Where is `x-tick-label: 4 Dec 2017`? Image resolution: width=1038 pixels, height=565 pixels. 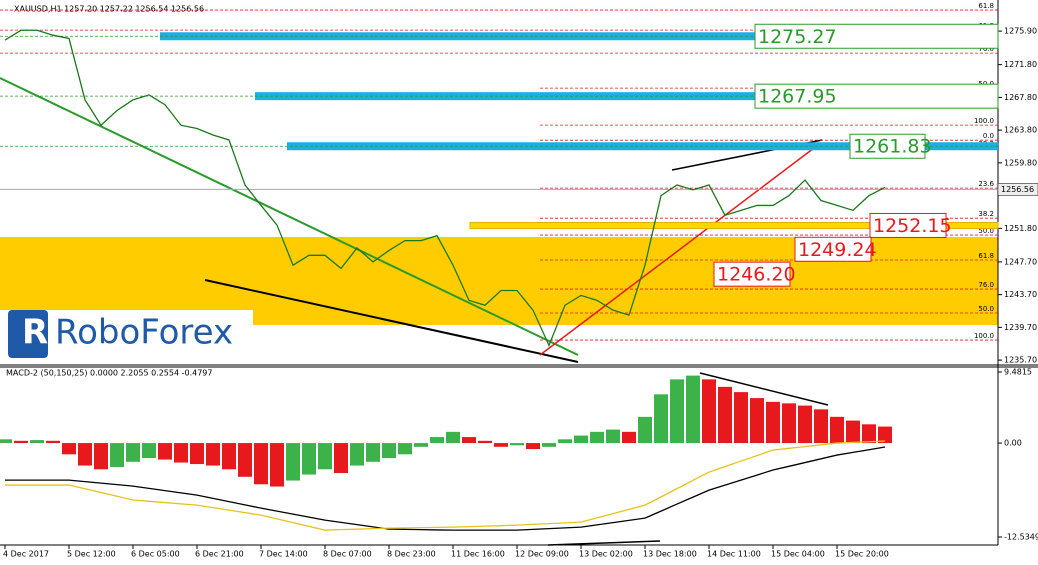 x-tick-label: 4 Dec 2017 is located at coordinates (26, 554).